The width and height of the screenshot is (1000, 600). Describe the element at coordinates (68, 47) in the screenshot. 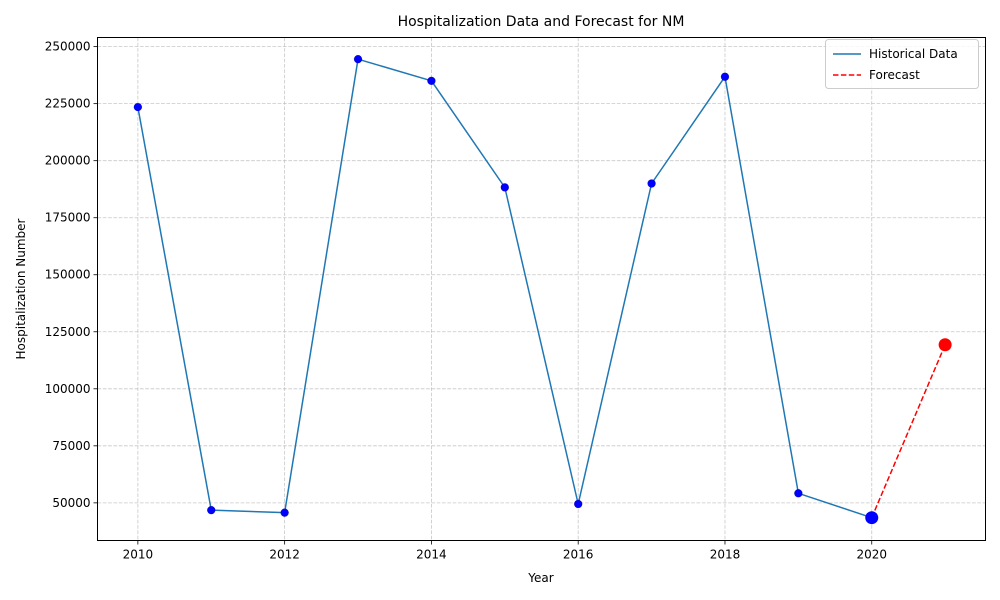

I see `y-tick-label: 250000` at that location.